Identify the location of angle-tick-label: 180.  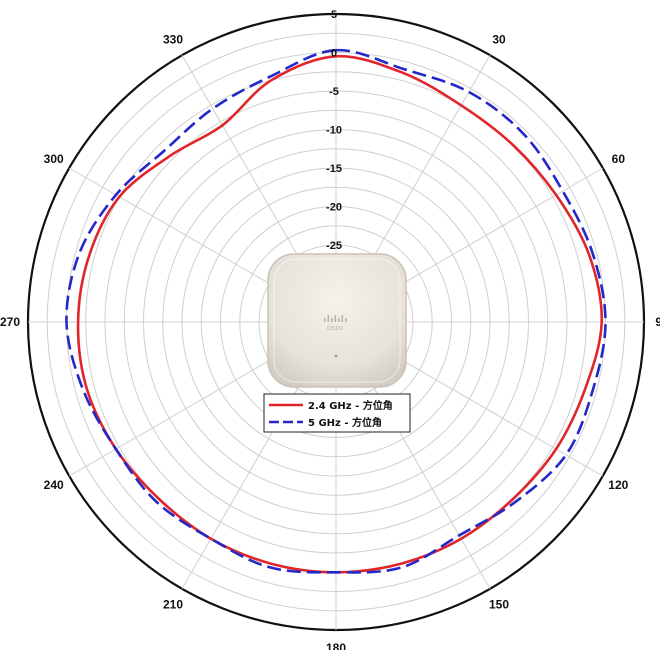
(336, 645).